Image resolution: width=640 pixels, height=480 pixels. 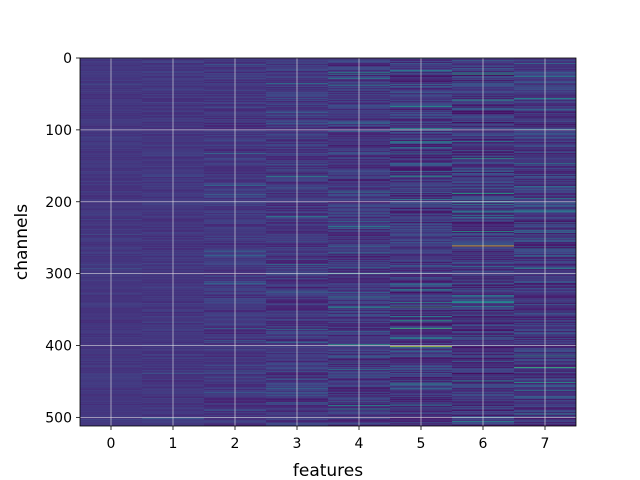 I want to click on y-axis-ticks: 0 100 200 300 400 500, so click(x=62, y=238).